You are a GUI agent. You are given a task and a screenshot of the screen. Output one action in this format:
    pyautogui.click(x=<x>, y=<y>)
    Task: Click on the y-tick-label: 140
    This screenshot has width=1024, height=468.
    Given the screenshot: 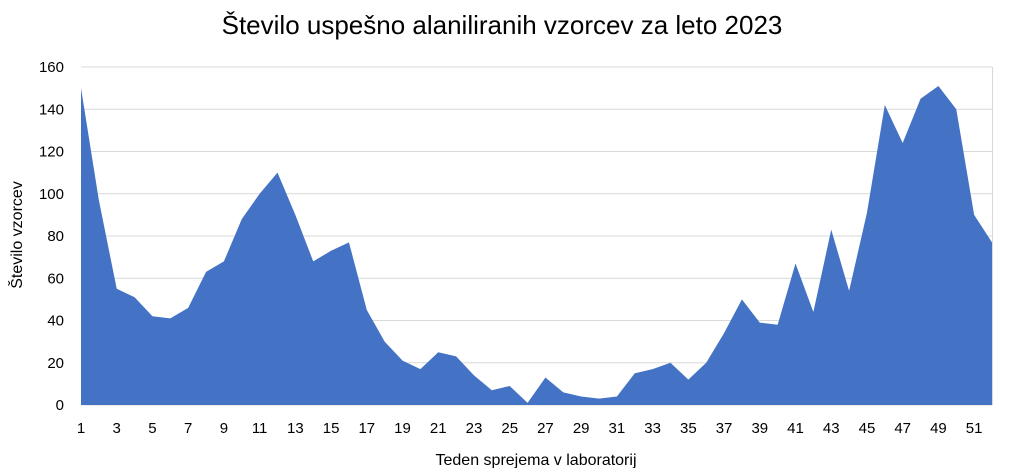 What is the action you would take?
    pyautogui.click(x=51, y=109)
    